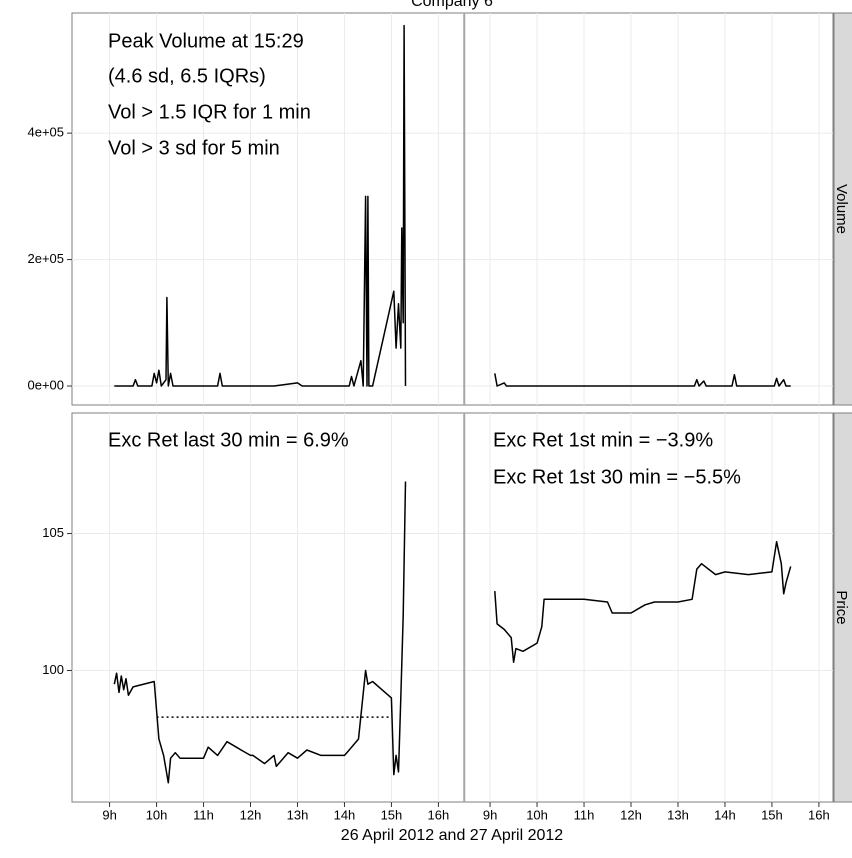  What do you see at coordinates (206, 41) in the screenshot?
I see `annotation: Peak Volume at 15:29` at bounding box center [206, 41].